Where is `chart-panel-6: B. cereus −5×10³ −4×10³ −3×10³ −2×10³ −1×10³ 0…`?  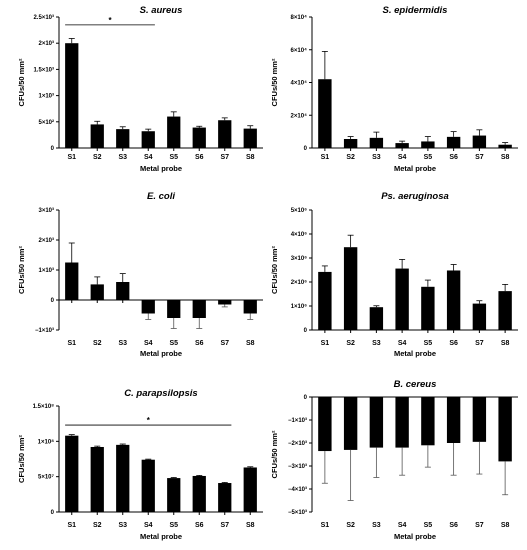 chart-panel-6: B. cereus −5×10³ −4×10³ −3×10³ −2×10³ −1×10³ 0… is located at coordinates (394, 460).